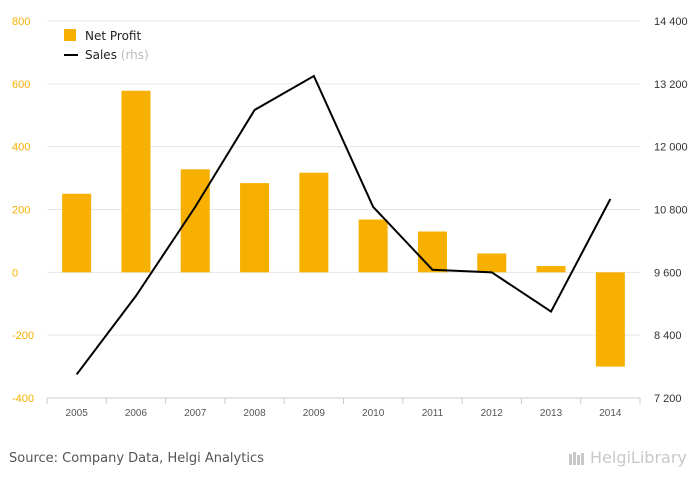  Describe the element at coordinates (136, 458) in the screenshot. I see `source-note: Source: Company Data, Helgi Analytics` at that location.